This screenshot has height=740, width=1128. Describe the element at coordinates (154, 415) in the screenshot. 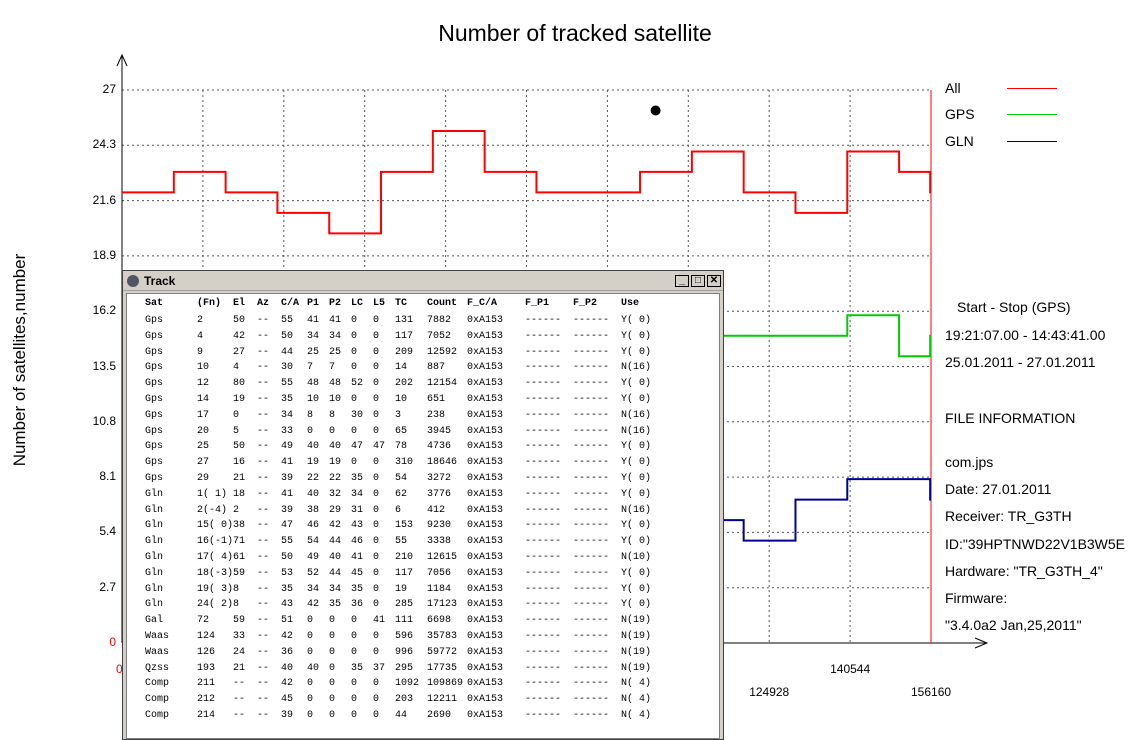

I see `table-cell: Gps` at that location.